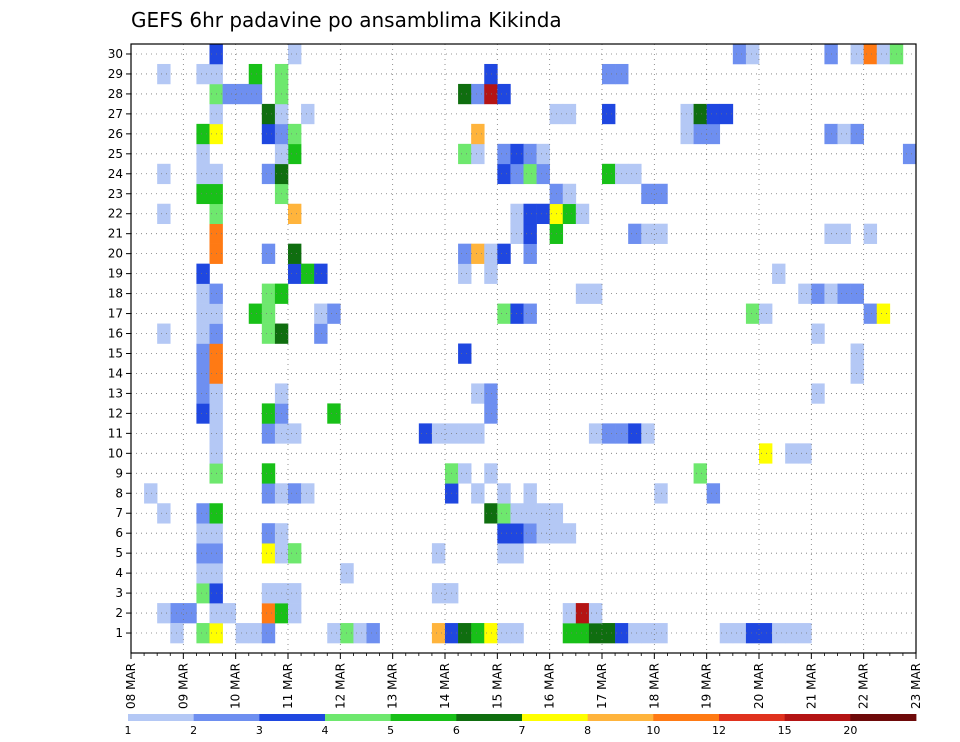  Describe the element at coordinates (759, 686) in the screenshot. I see `x-tick-label: 20 MAR` at that location.